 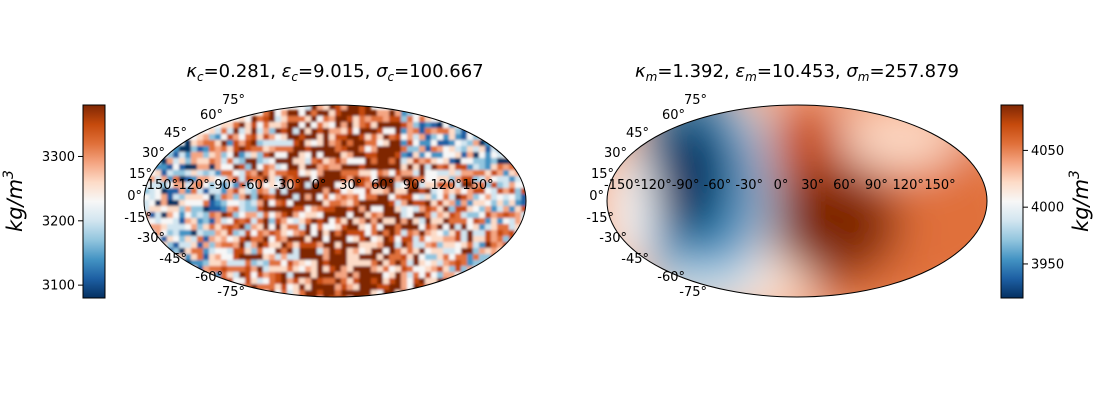 What do you see at coordinates (646, 196) in the screenshot?
I see `right-lat-labels: 75°60° 45° 30° 15° 0° -15° -30° -45° -60°-75°` at bounding box center [646, 196].